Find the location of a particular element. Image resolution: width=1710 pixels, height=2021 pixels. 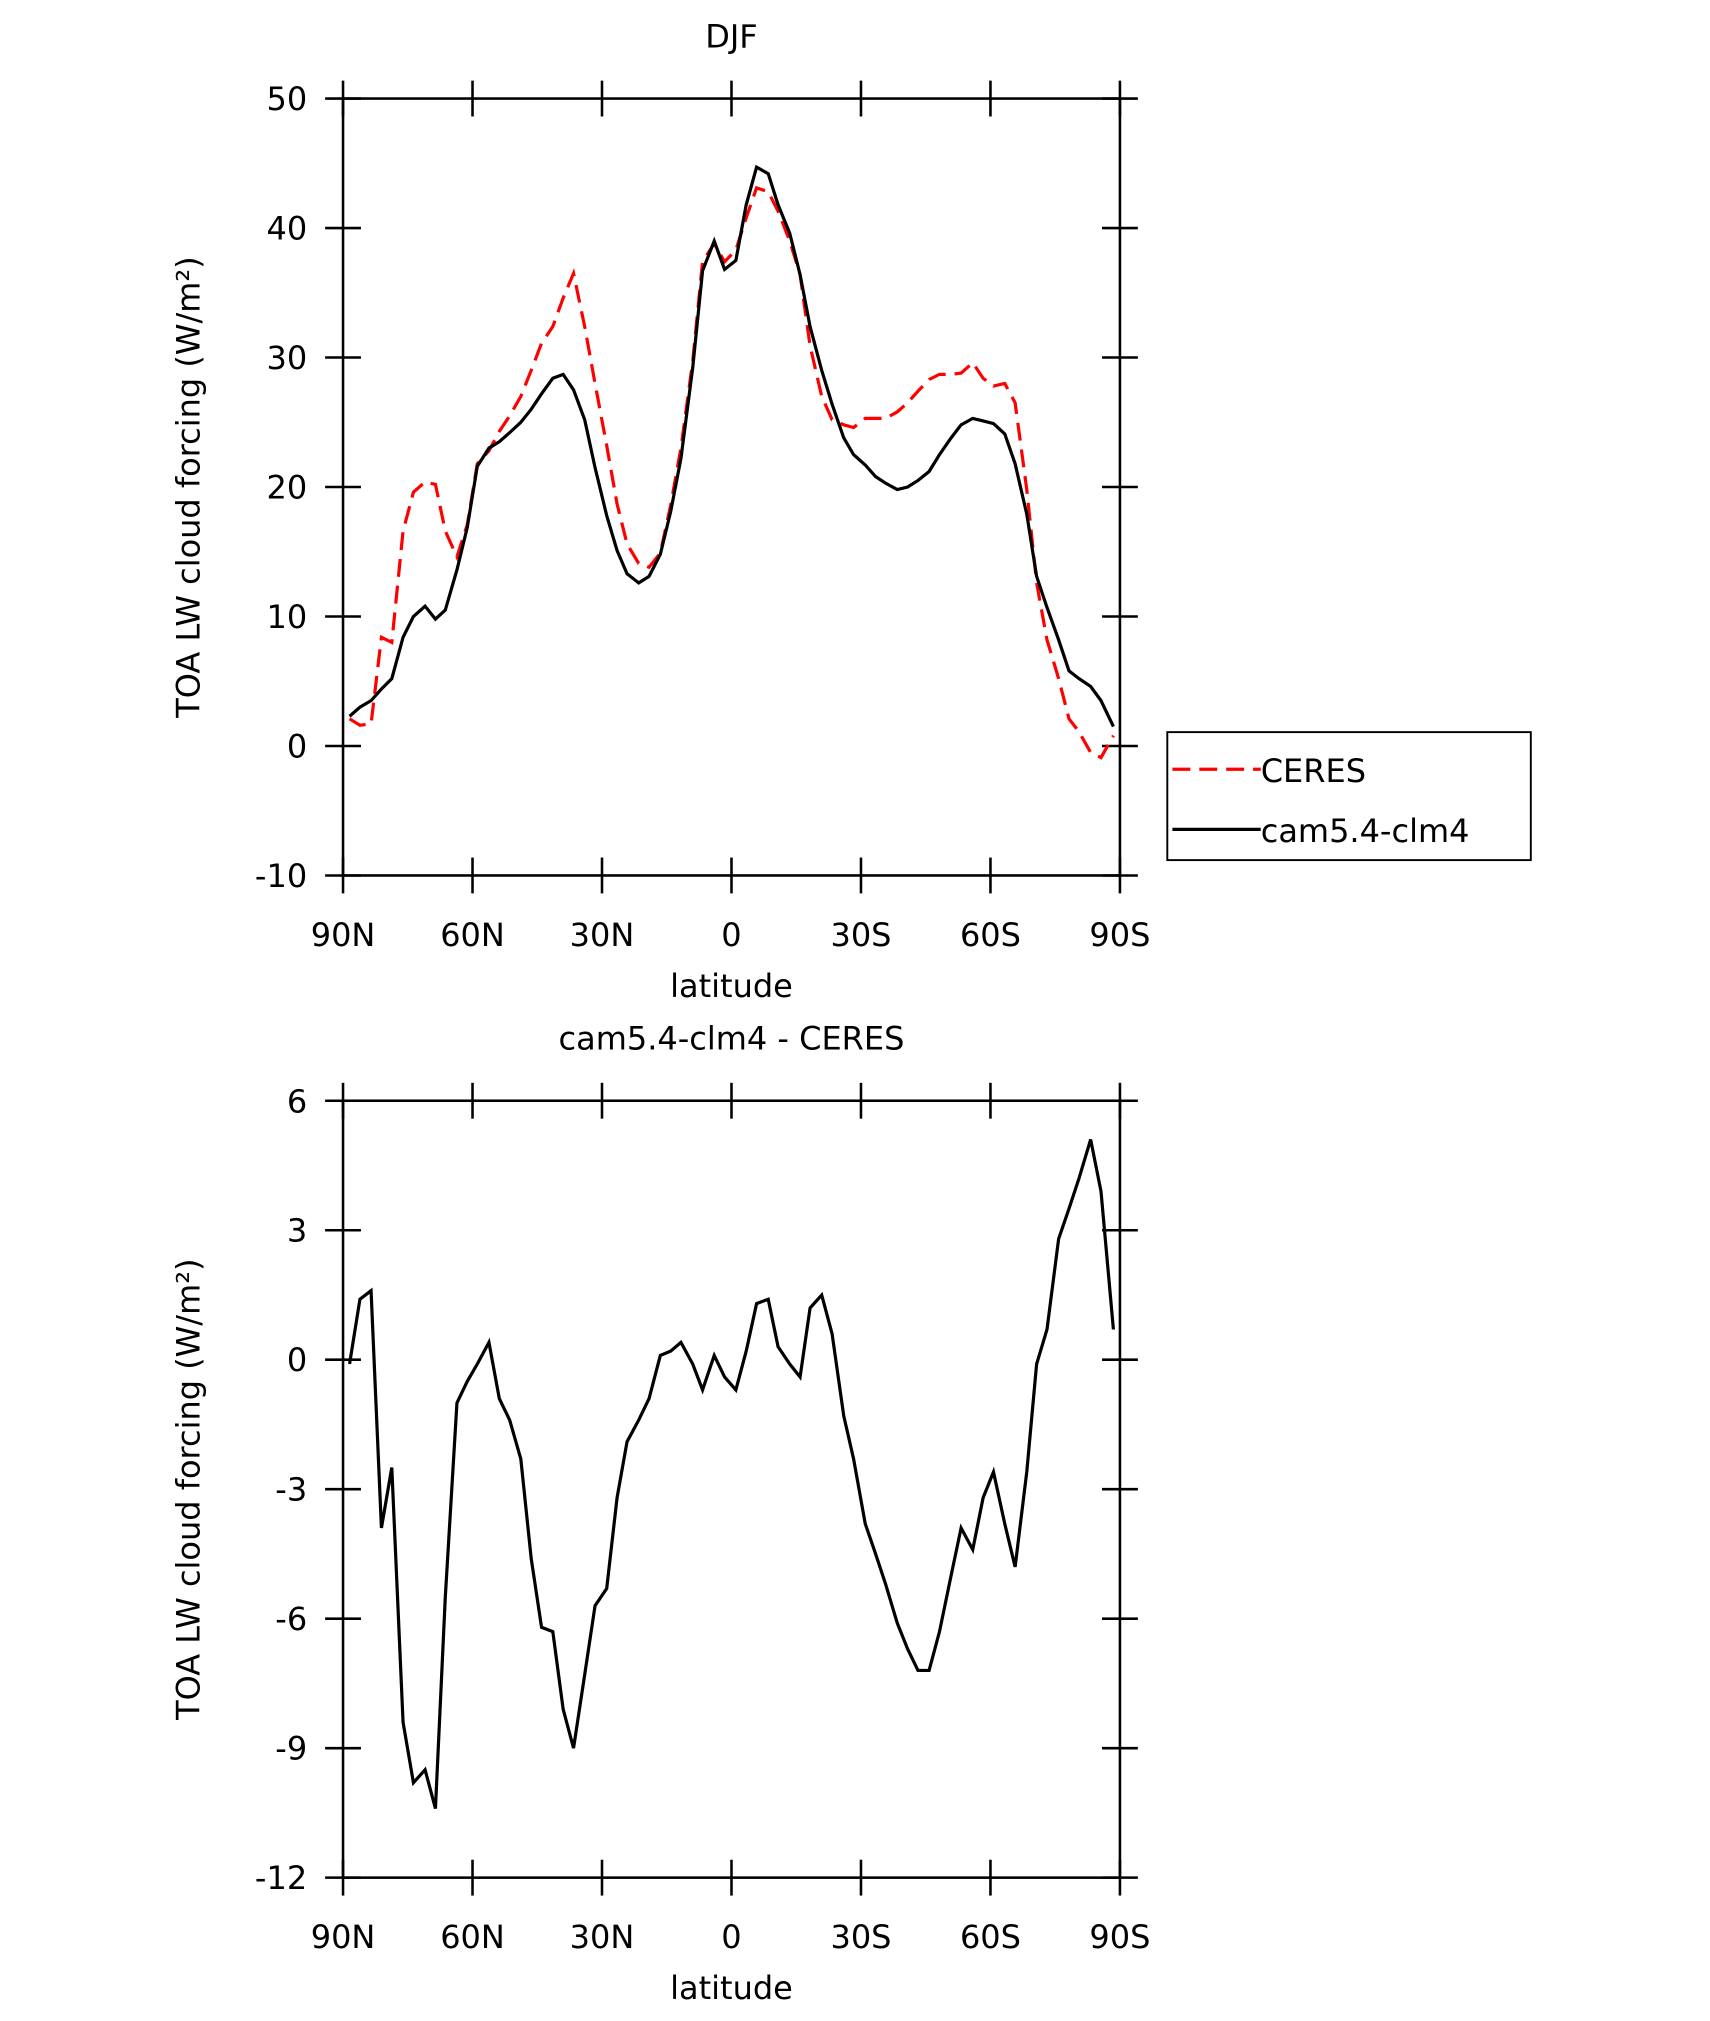

chart-title: DJF is located at coordinates (731, 36).